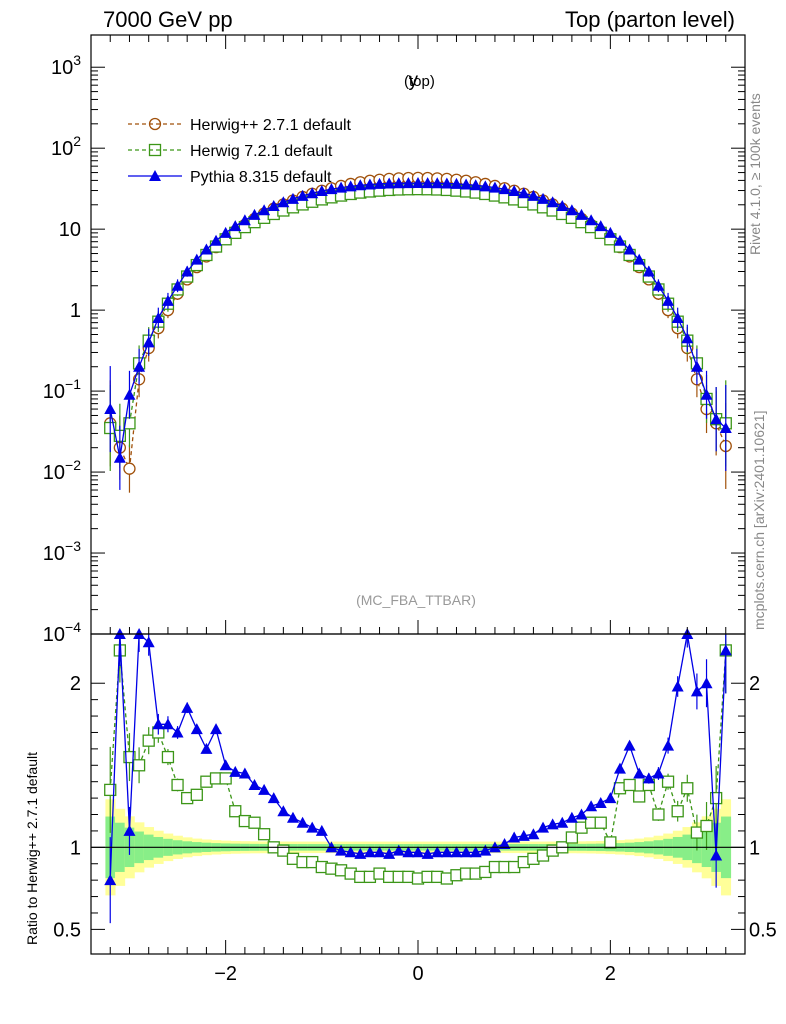 The width and height of the screenshot is (786, 1024). I want to click on legend-label-herwig7: Herwig 7.2.1 default, so click(261, 151).